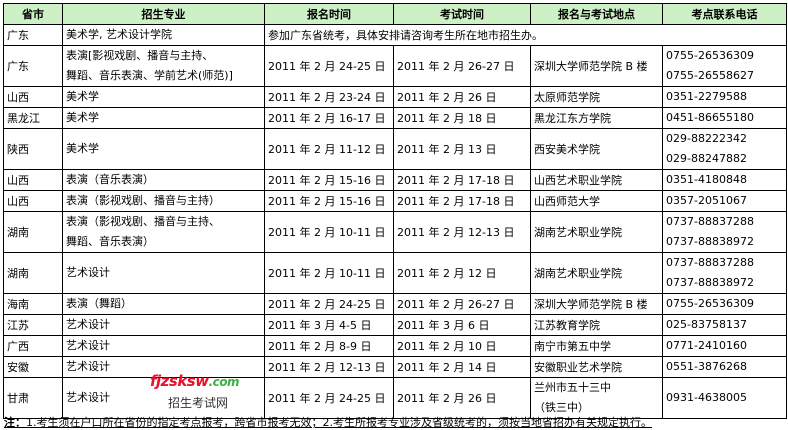  I want to click on province-cell: 安徽, so click(33, 367).